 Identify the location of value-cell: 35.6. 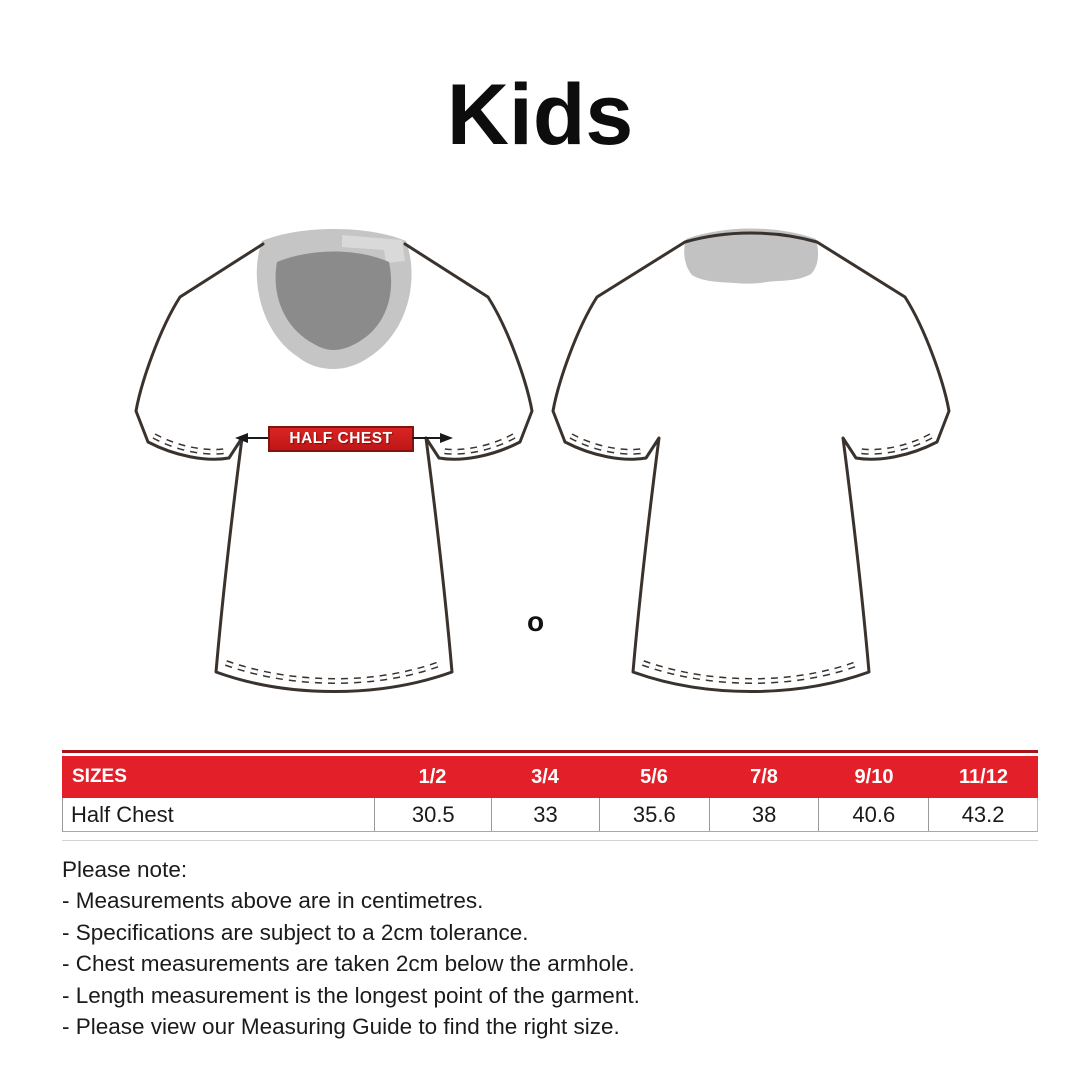
(653, 814).